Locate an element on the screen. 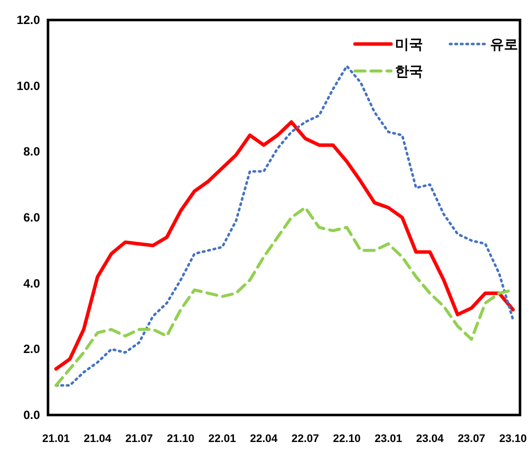 This screenshot has height=449, width=529. y-tick-label: 10.0 is located at coordinates (28, 85).